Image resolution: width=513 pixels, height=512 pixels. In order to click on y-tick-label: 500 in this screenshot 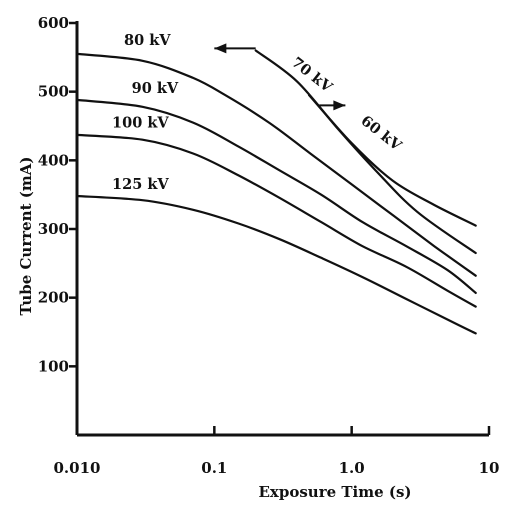, I will do `click(53, 92)`.